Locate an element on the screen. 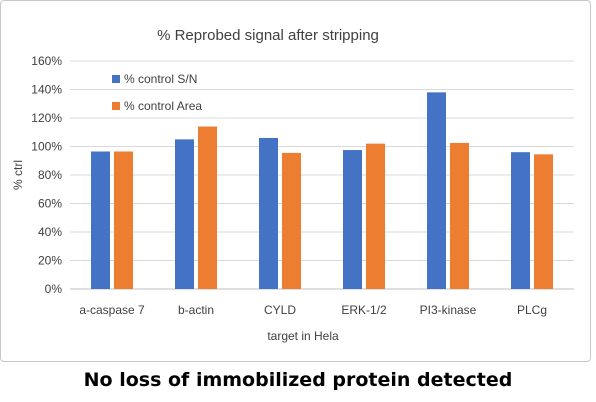 Image resolution: width=596 pixels, height=402 pixels. x-tick-label: b-actin is located at coordinates (196, 310).